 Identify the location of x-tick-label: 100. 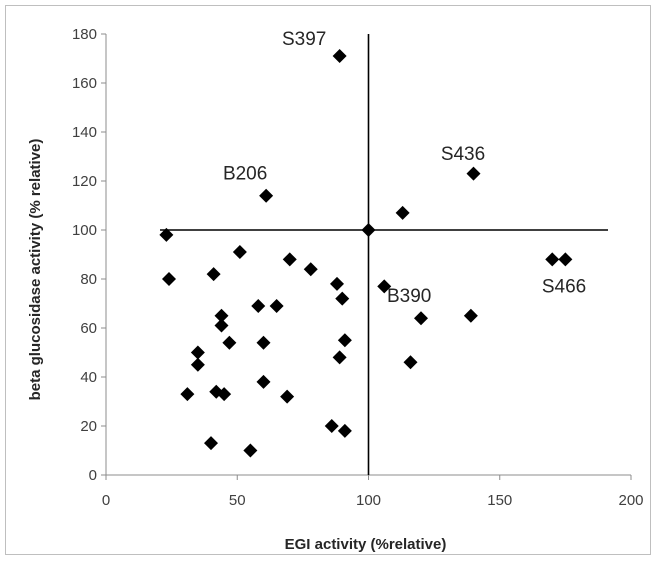
(368, 500).